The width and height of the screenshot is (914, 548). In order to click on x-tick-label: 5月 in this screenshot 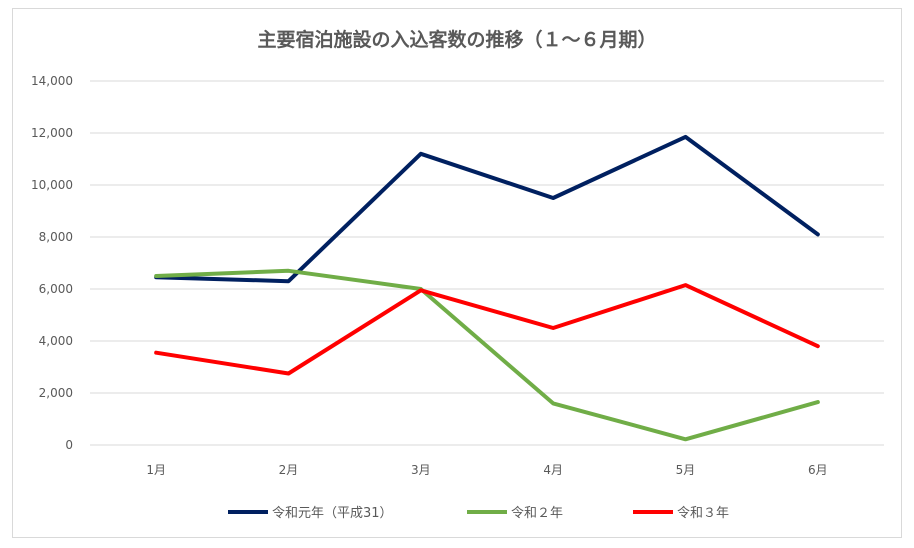, I will do `click(686, 470)`.